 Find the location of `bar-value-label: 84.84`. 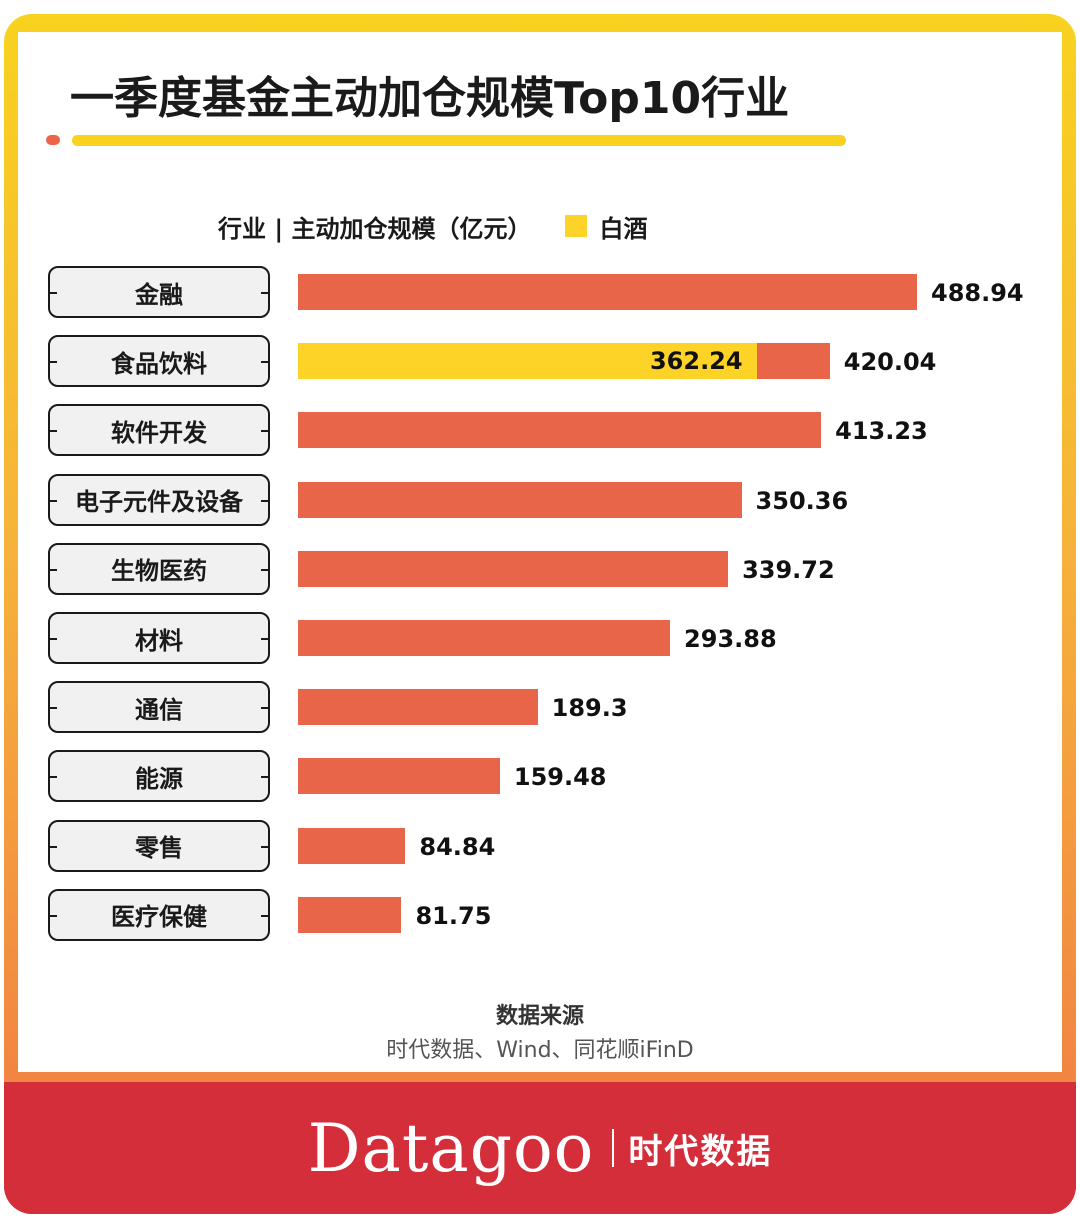

bar-value-label: 84.84 is located at coordinates (457, 846).